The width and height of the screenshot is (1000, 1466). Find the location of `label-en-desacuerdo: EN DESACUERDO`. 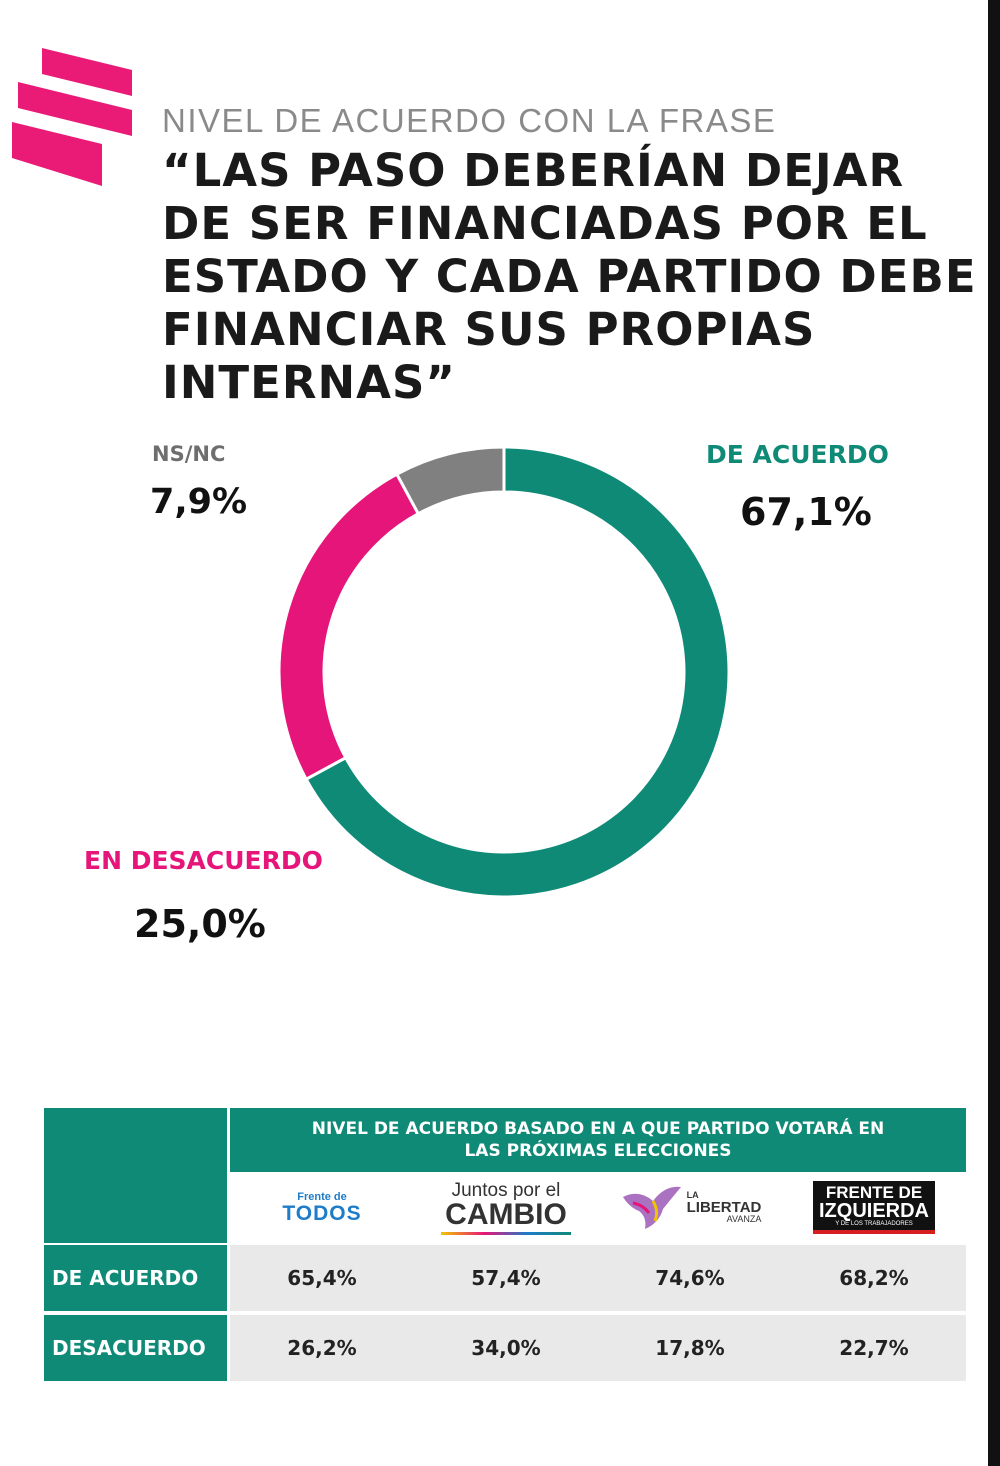

label-en-desacuerdo: EN DESACUERDO is located at coordinates (203, 860).